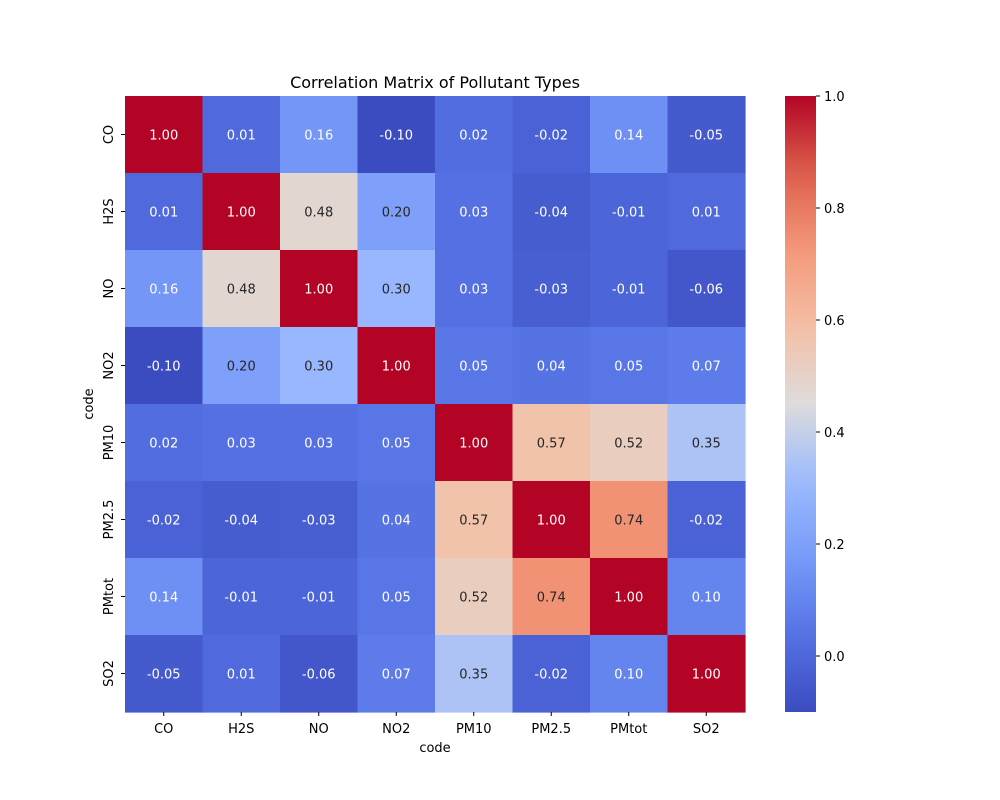  What do you see at coordinates (109, 134) in the screenshot?
I see `y-tick-label: CO` at bounding box center [109, 134].